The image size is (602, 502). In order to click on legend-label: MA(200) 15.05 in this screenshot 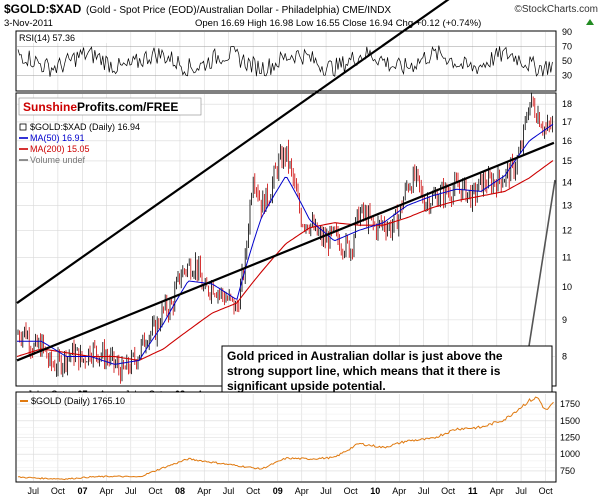, I will do `click(60, 149)`.